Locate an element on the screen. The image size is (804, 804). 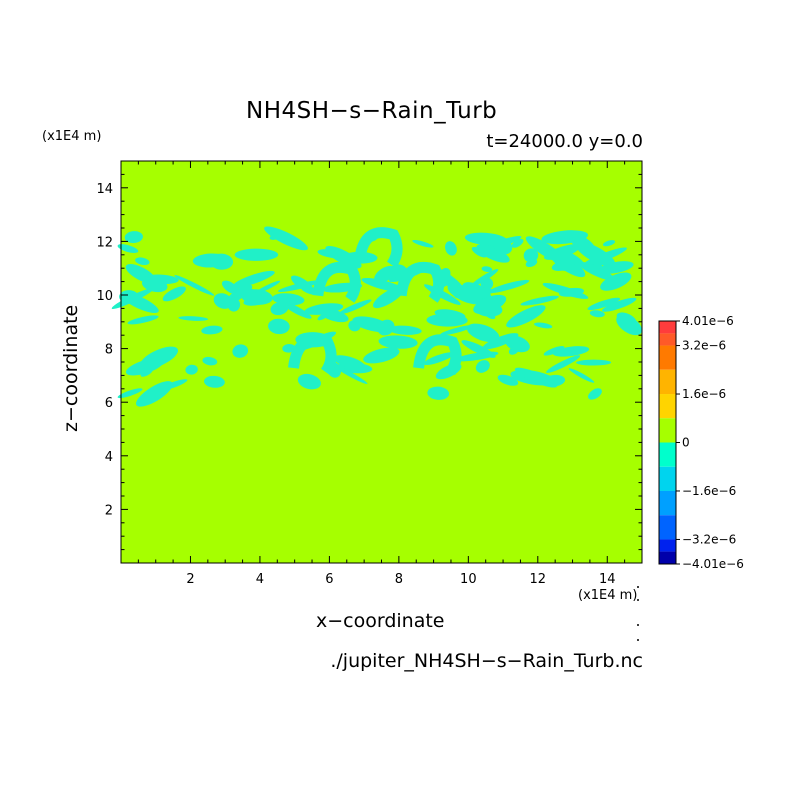
x-tick-label: 12 is located at coordinates (538, 579).